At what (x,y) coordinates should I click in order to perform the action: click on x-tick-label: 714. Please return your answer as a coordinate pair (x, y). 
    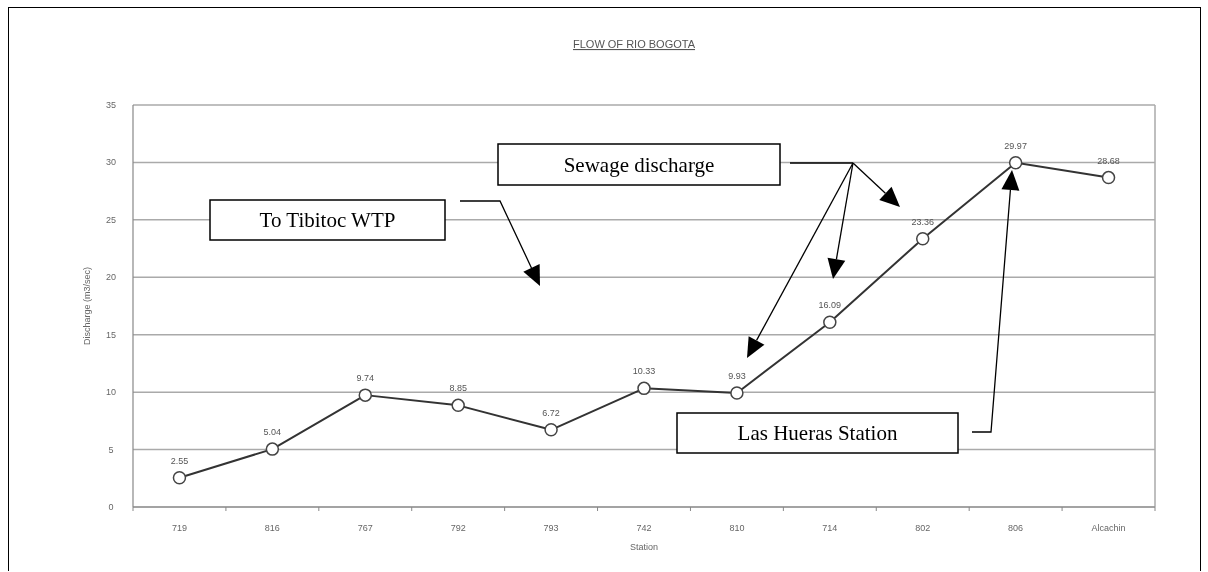
    Looking at the image, I should click on (830, 528).